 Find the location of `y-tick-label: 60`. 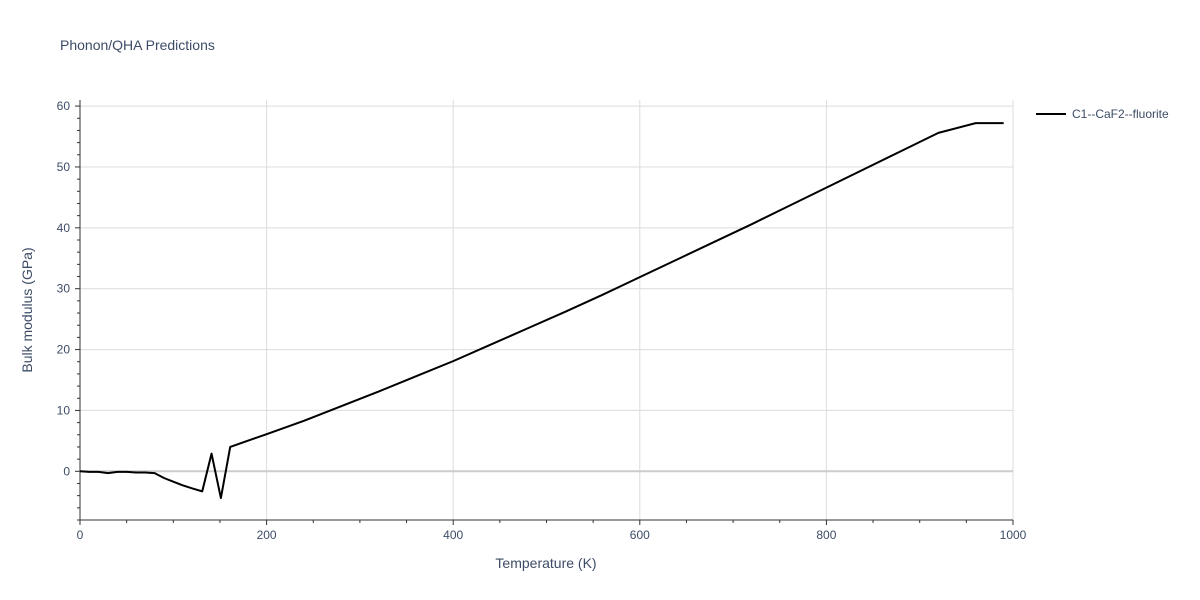

y-tick-label: 60 is located at coordinates (64, 106).